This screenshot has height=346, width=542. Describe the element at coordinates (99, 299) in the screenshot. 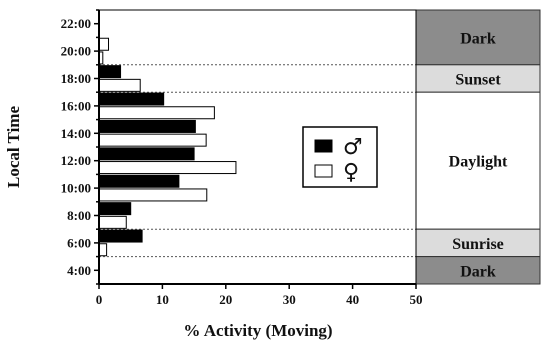

I see `x-tick-label: 0` at that location.